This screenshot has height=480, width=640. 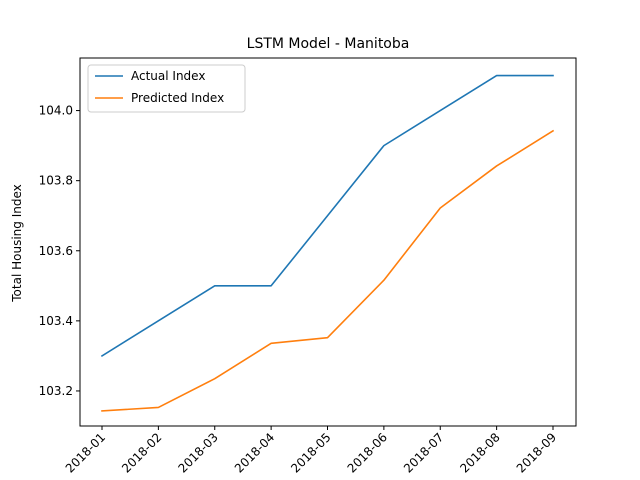 What do you see at coordinates (168, 76) in the screenshot?
I see `legend-label: Actual Index` at bounding box center [168, 76].